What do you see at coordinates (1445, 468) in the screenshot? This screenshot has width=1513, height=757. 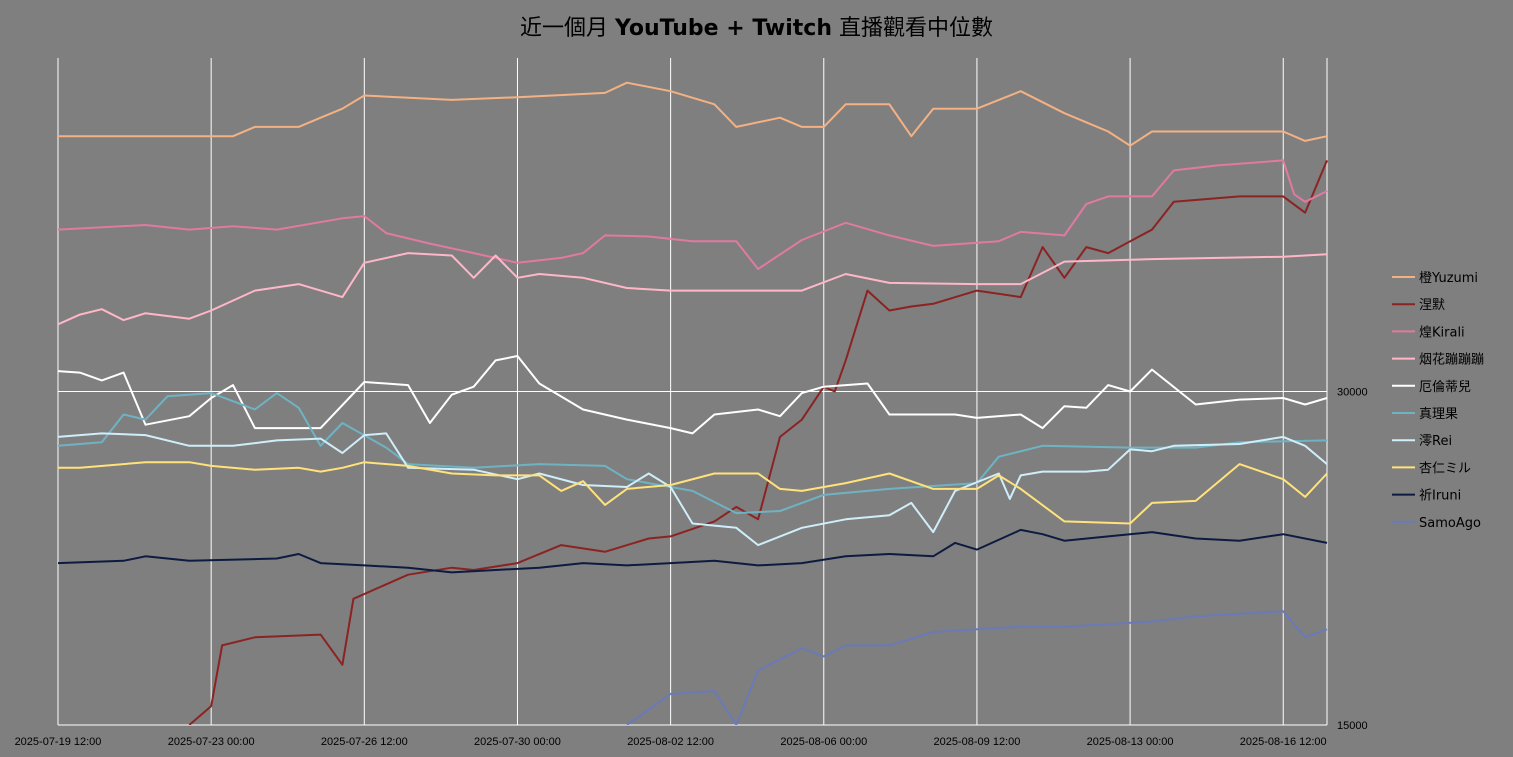 I see `legend-label: 杏仁ミル` at bounding box center [1445, 468].